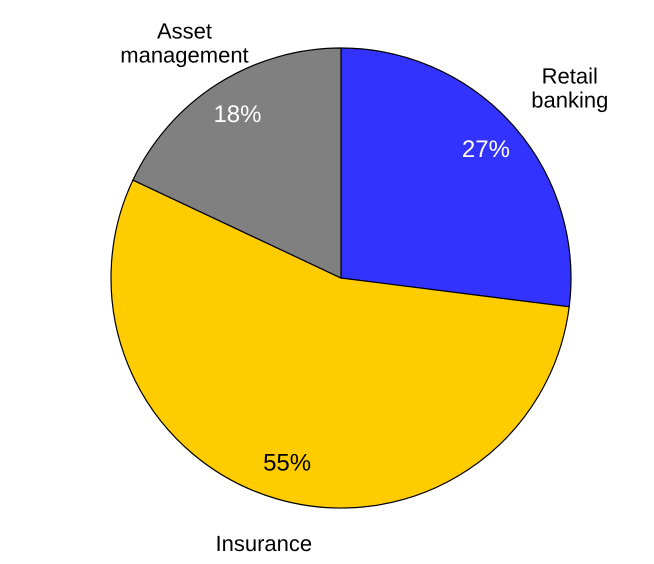 Image resolution: width=654 pixels, height=564 pixels. Describe the element at coordinates (486, 150) in the screenshot. I see `data-label: 27%` at that location.